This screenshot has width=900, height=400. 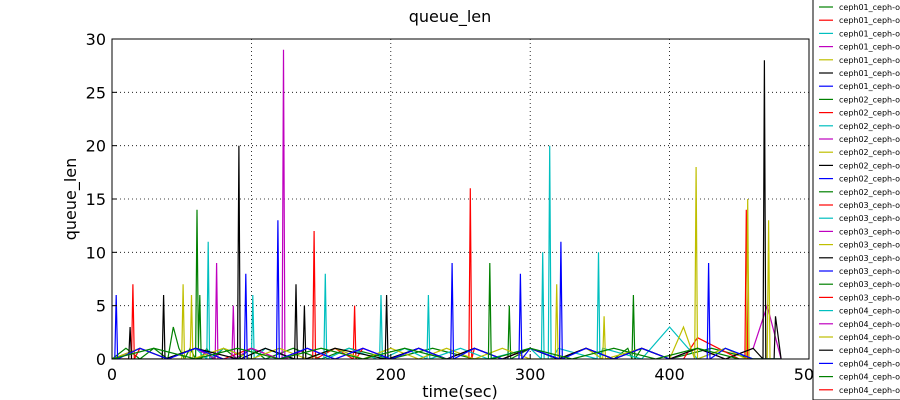 I want to click on x-axis-label: time(sec), so click(x=460, y=391).